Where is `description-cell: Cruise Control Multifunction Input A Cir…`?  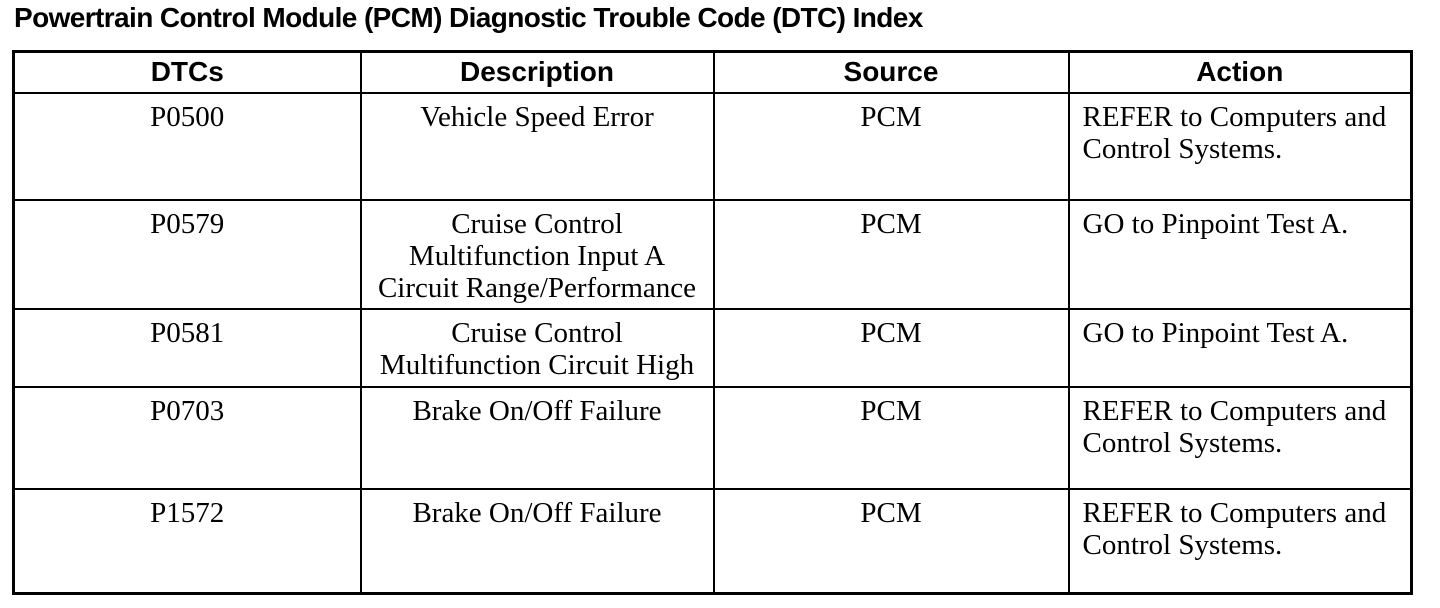
description-cell: Cruise Control Multifunction Input A Cir… is located at coordinates (537, 254).